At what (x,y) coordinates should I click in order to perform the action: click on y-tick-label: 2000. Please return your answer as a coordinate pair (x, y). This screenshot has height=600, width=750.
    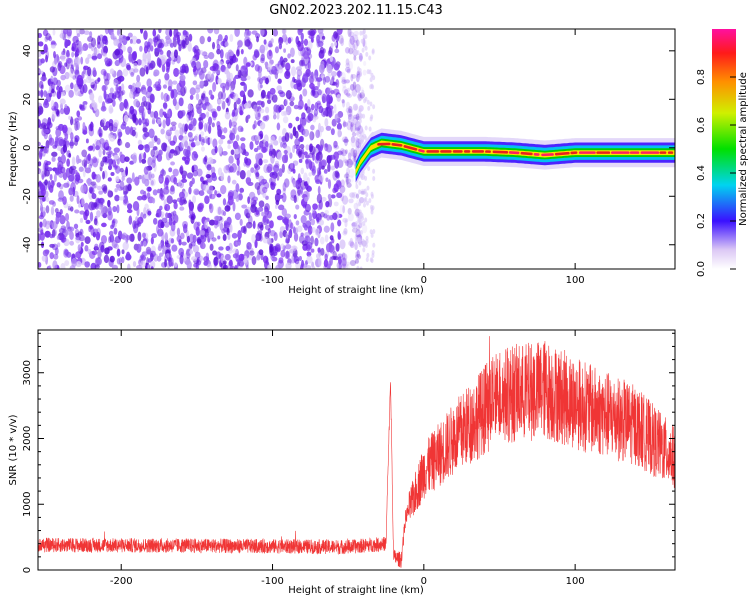
    Looking at the image, I should click on (27, 438).